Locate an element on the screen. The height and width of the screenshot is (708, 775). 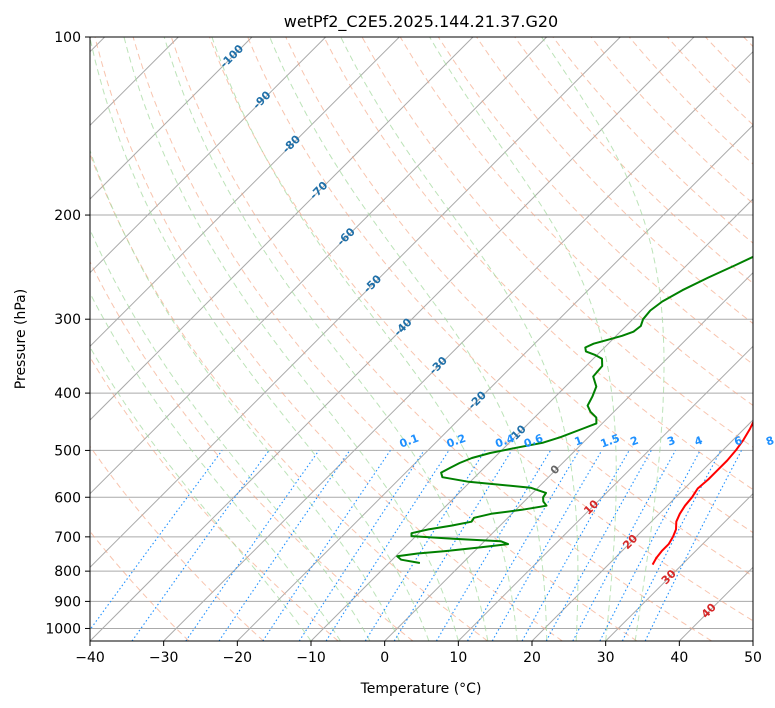
mixing-ratio-label: 0.1 is located at coordinates (409, 441).